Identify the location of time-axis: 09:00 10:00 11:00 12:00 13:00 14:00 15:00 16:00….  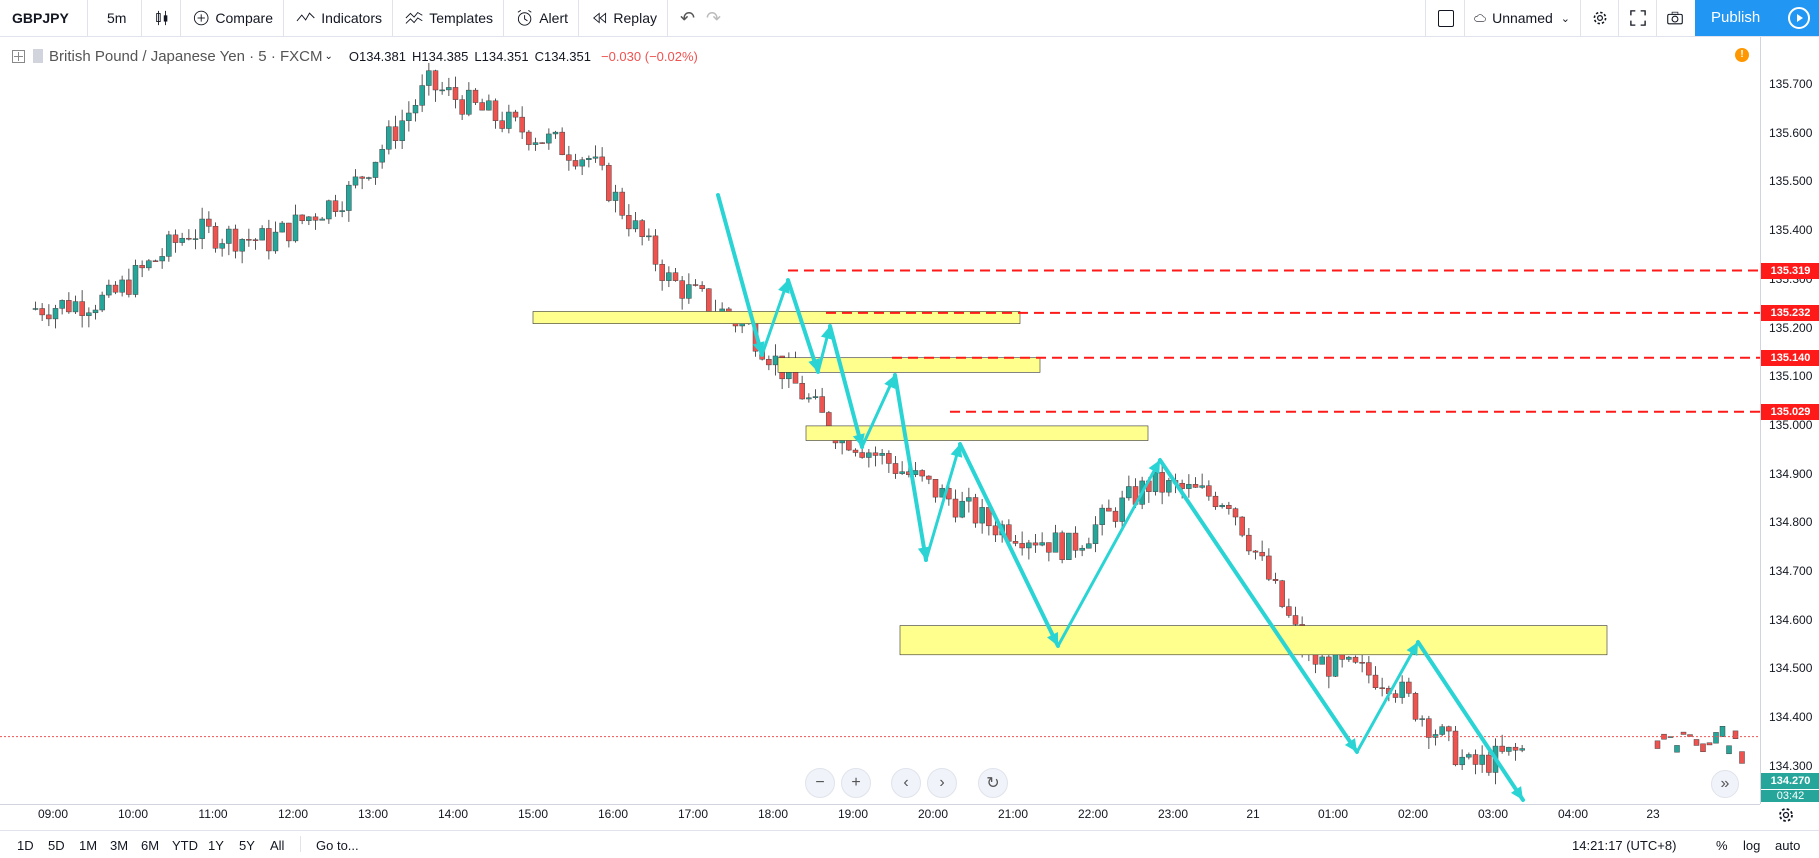
(880, 812).